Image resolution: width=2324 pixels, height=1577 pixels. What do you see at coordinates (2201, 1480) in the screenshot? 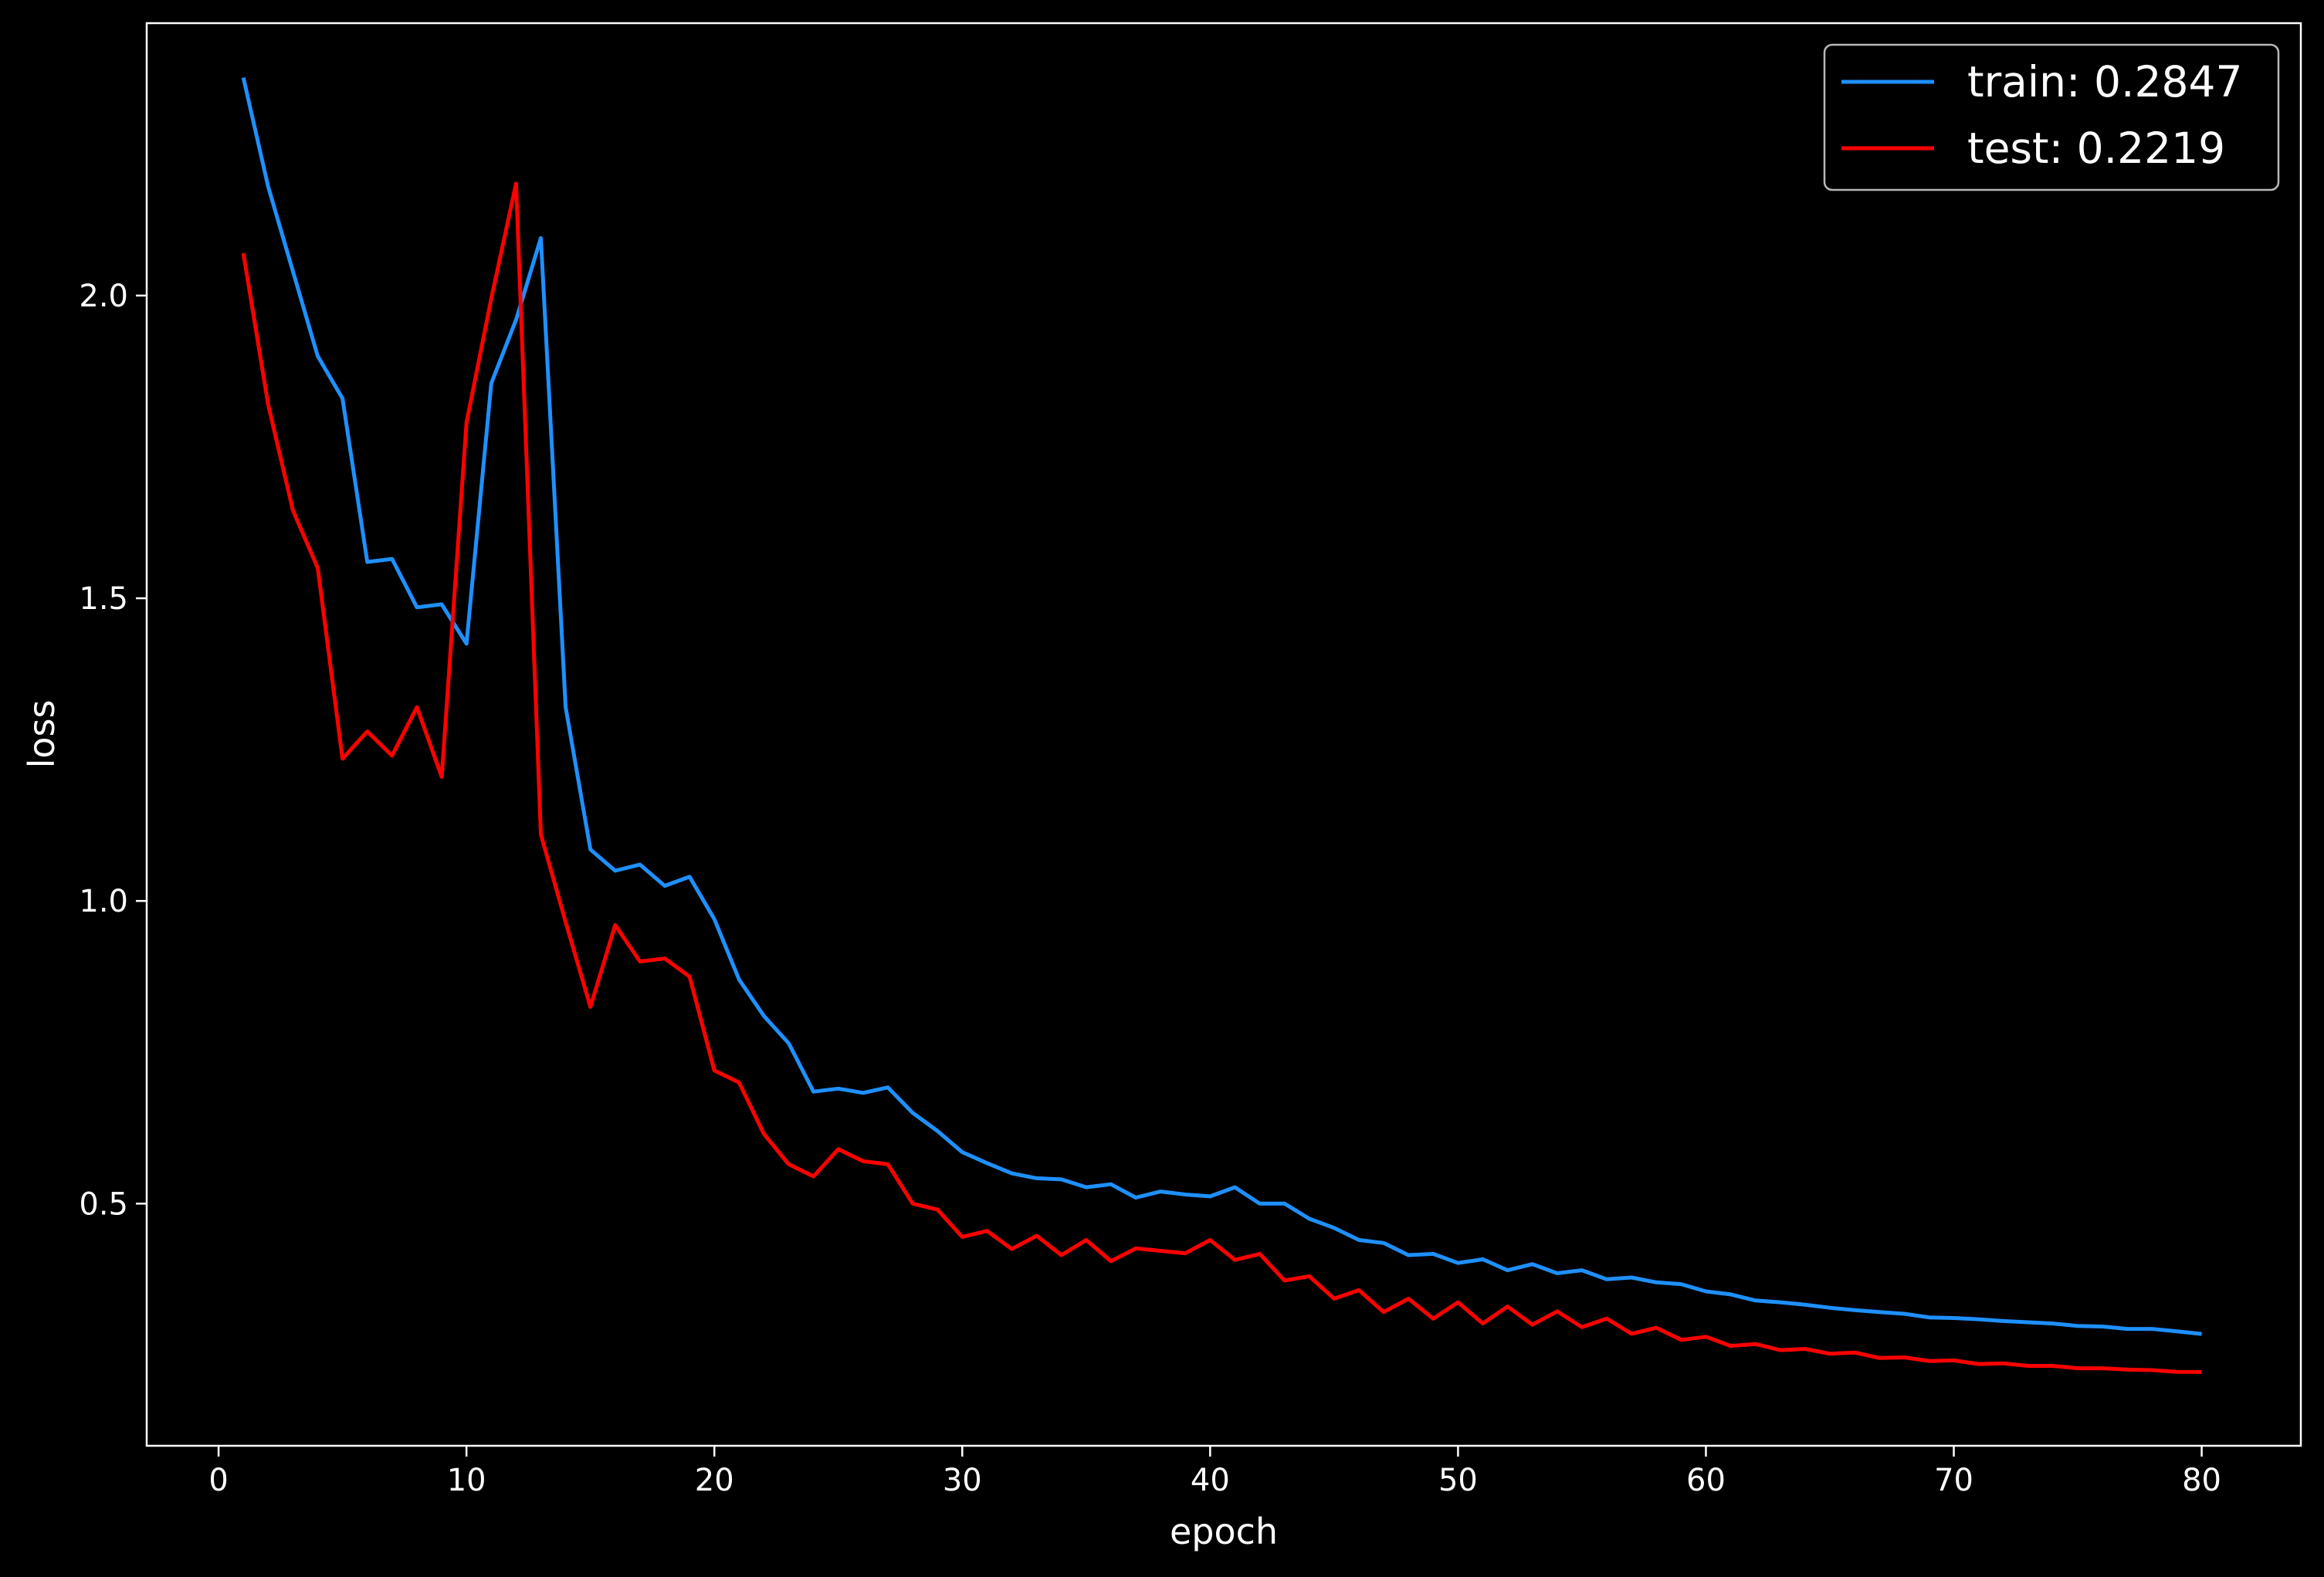
I see `x-tick-label: 80` at bounding box center [2201, 1480].